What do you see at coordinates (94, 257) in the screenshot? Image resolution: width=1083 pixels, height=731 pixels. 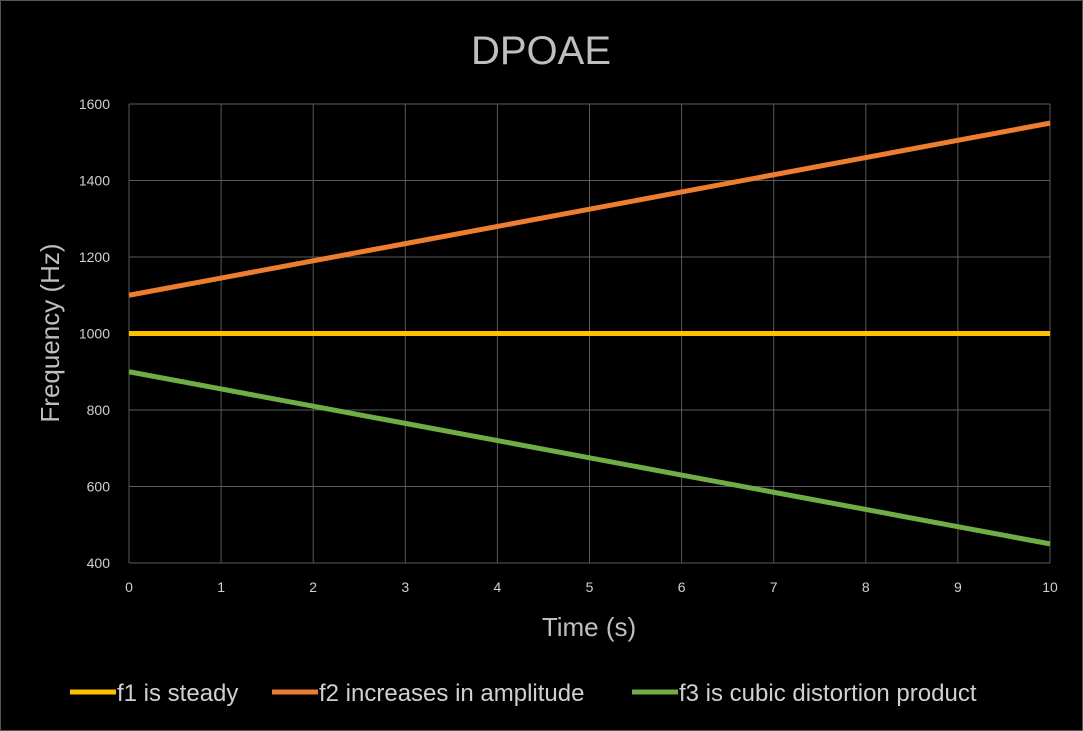 I see `y-tick-label: 1200` at bounding box center [94, 257].